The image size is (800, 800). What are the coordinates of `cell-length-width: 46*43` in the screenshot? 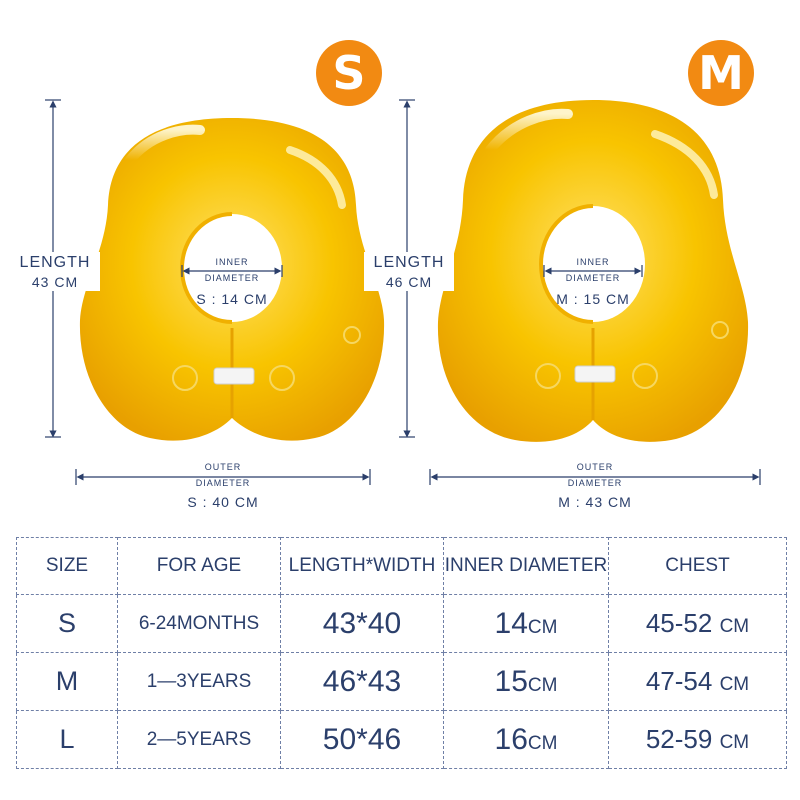 It's located at (362, 681).